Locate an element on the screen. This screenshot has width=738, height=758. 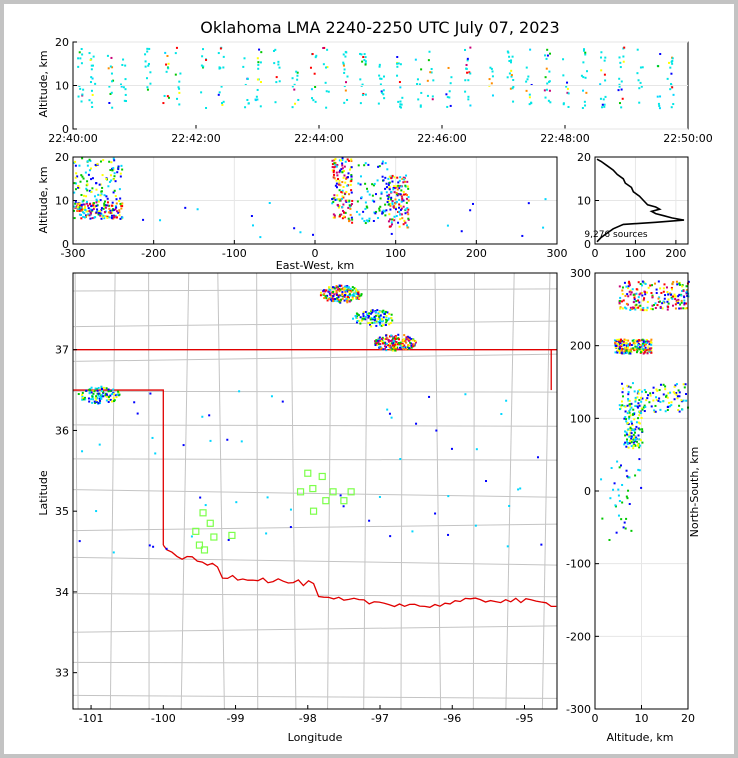
source-count-annotation: 9,276 sources is located at coordinates (616, 235).